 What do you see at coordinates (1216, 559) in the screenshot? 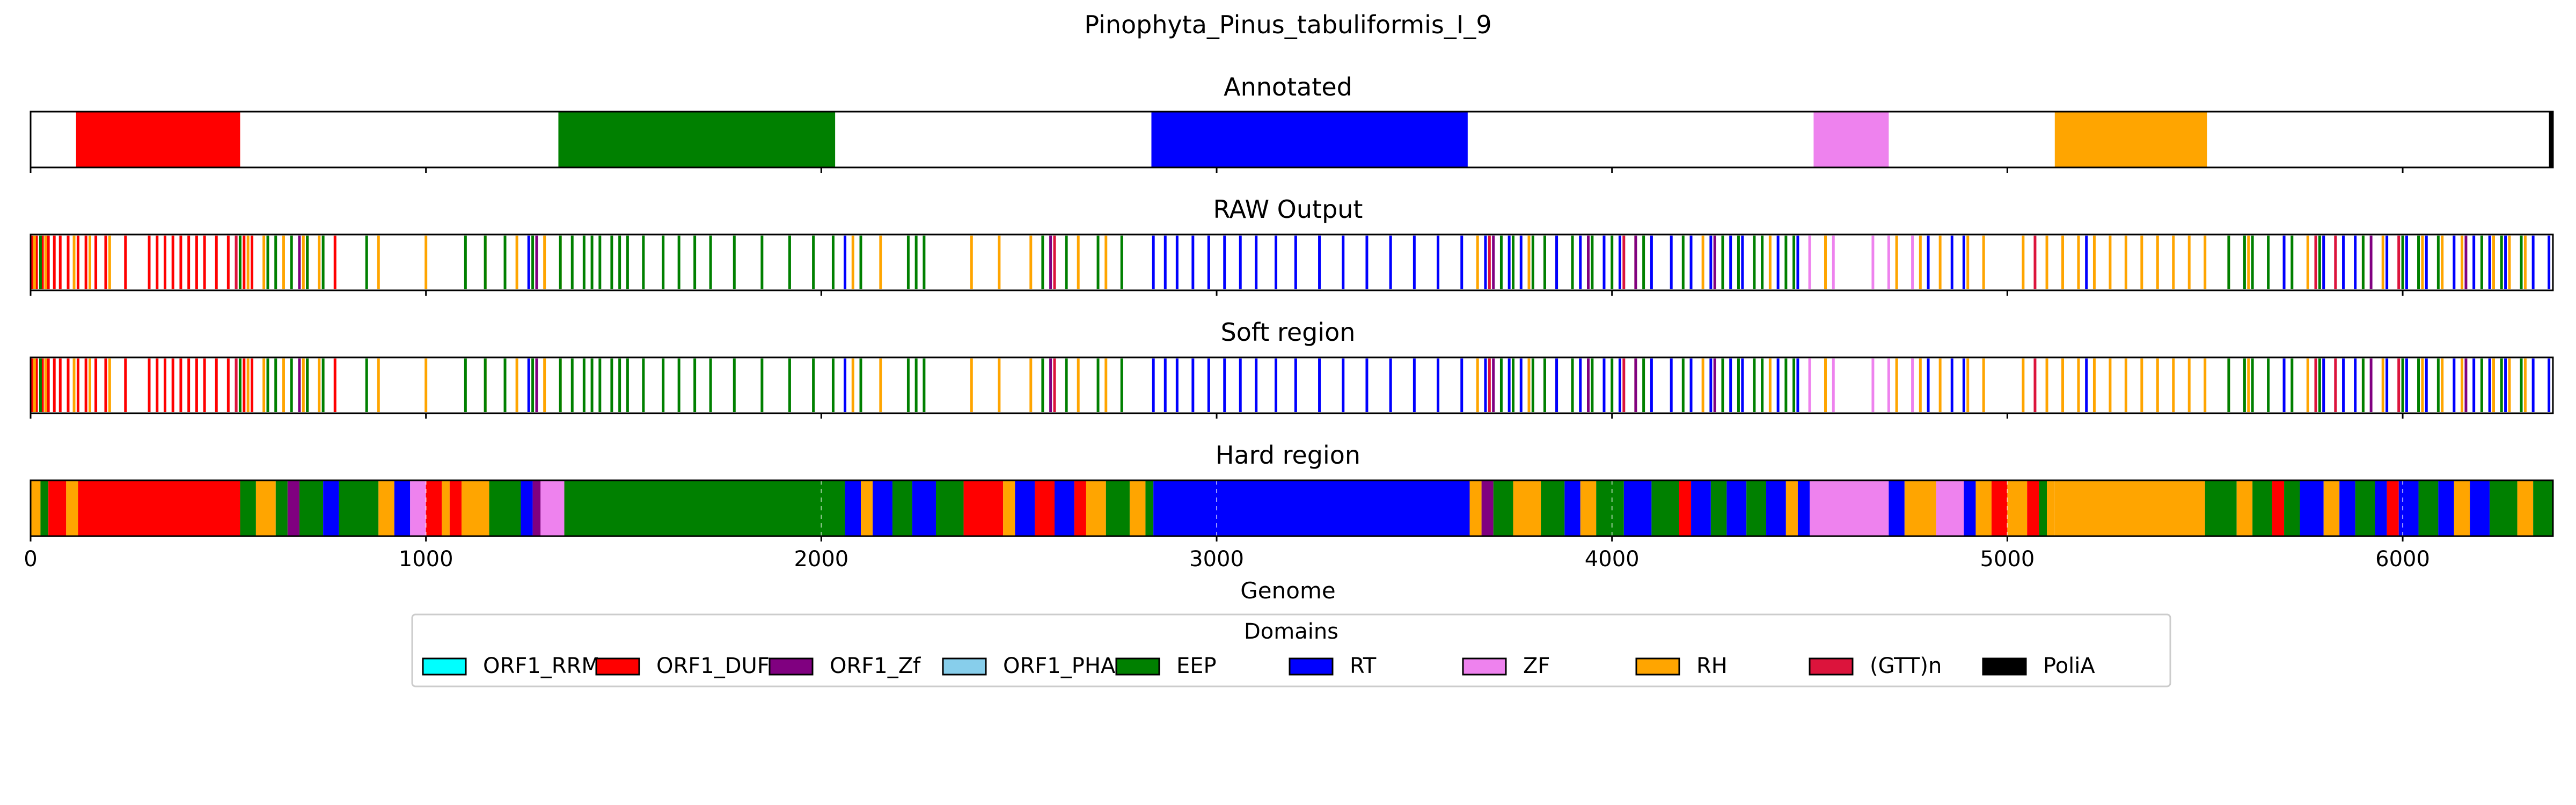
I see `x-tick-label: 3000` at bounding box center [1216, 559].